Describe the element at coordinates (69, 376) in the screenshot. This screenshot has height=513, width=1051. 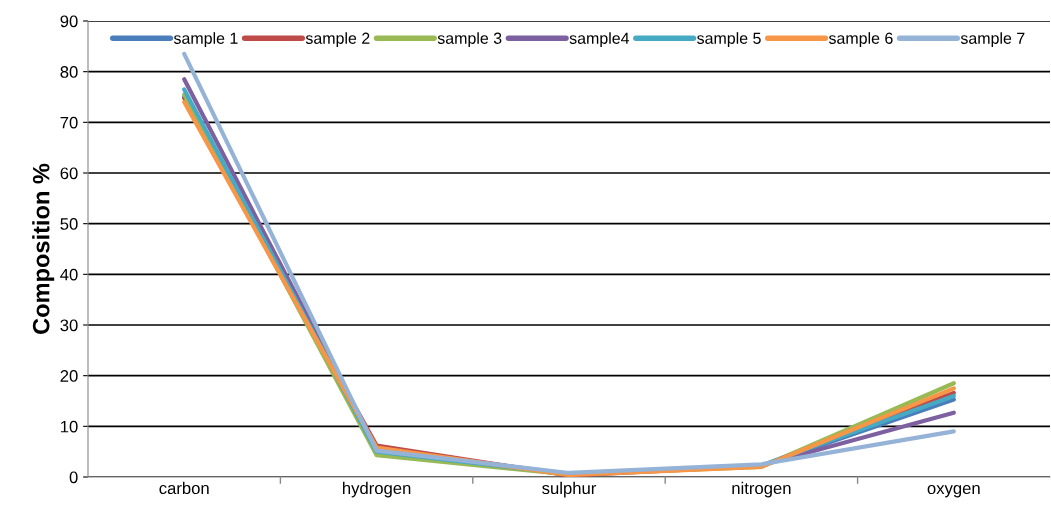
I see `y-tick-label: 20` at that location.